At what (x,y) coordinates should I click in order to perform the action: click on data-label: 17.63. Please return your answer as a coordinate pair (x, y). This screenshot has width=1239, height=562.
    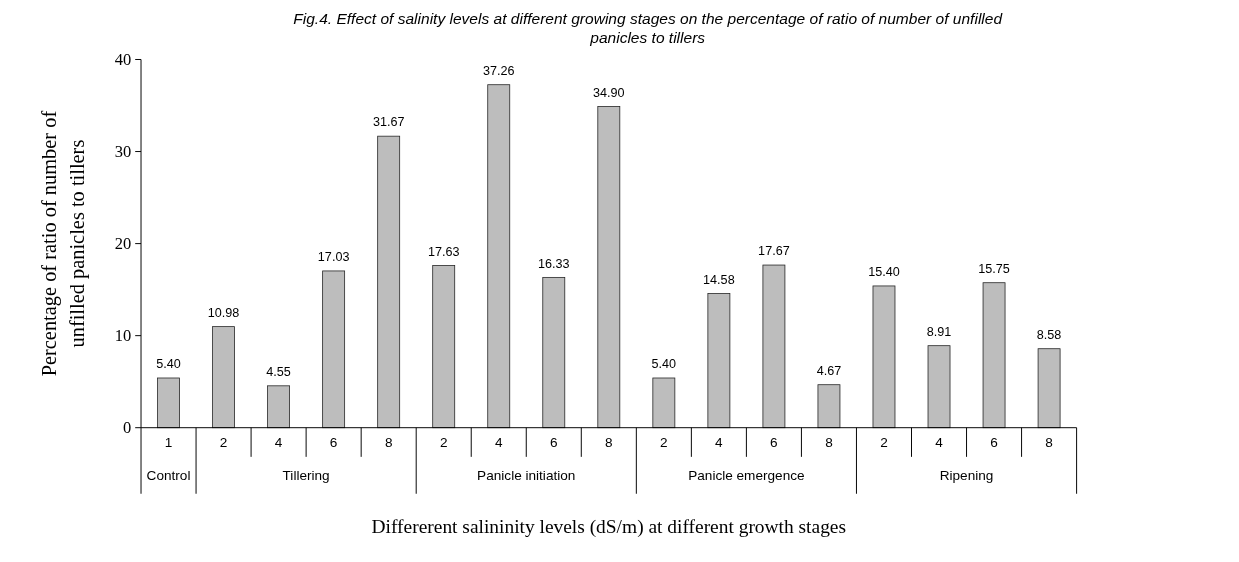
    Looking at the image, I should click on (443, 251).